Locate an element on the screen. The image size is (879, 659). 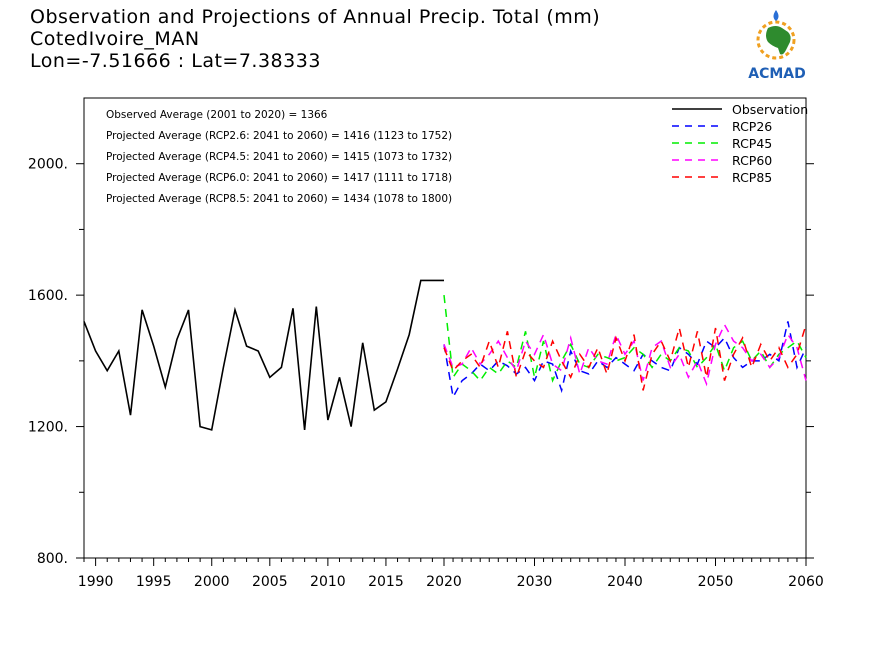
x-tick-label: 2000 is located at coordinates (212, 582).